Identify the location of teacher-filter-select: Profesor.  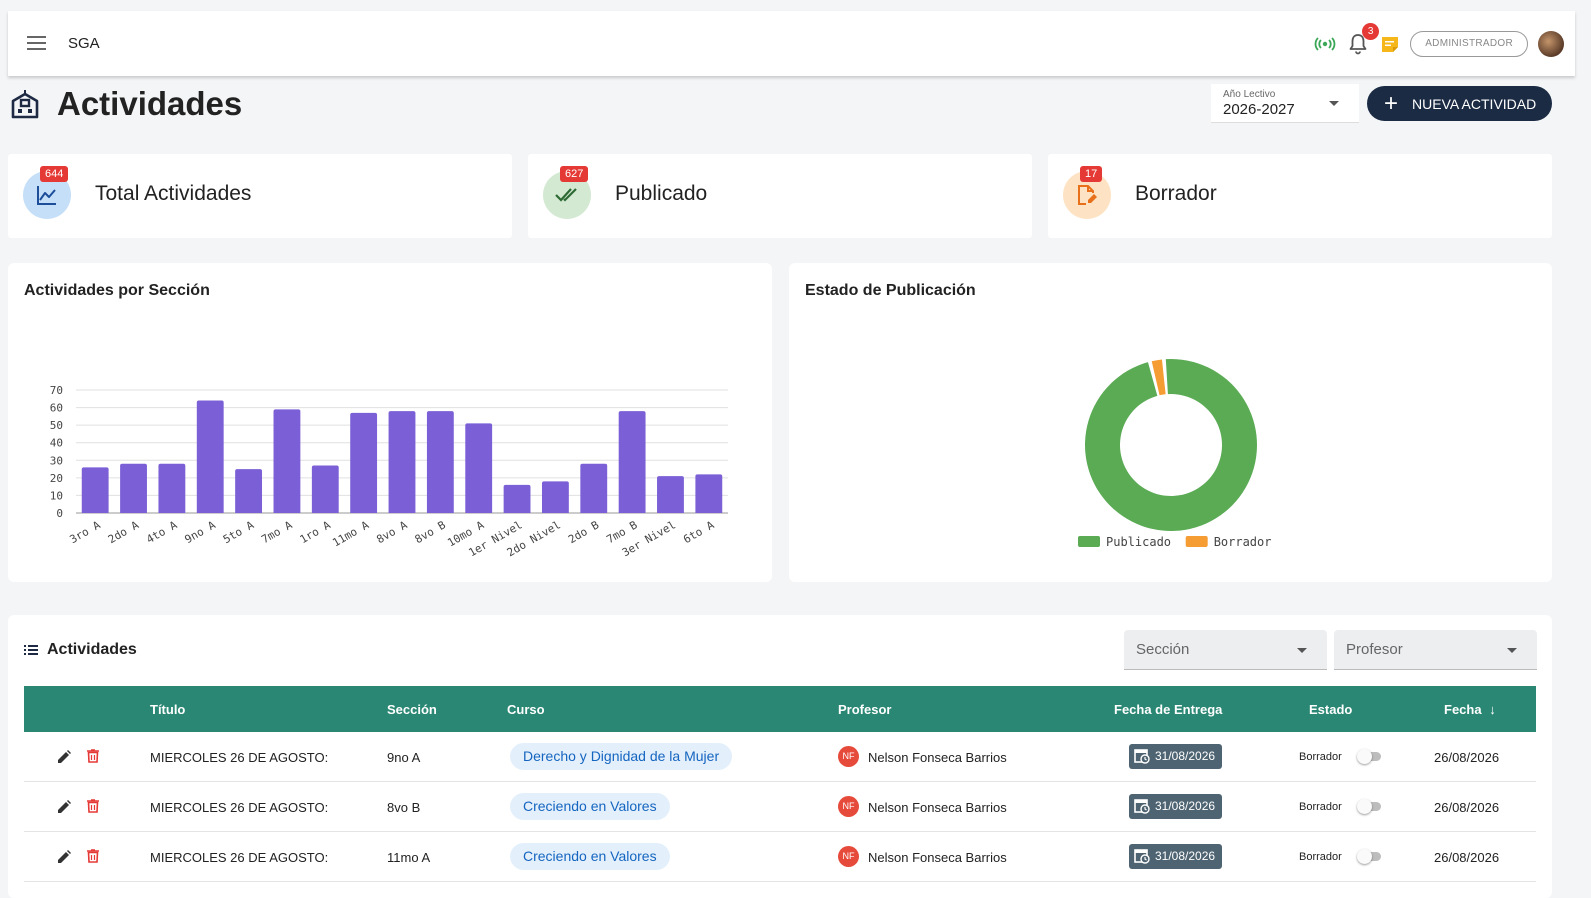
(1435, 650).